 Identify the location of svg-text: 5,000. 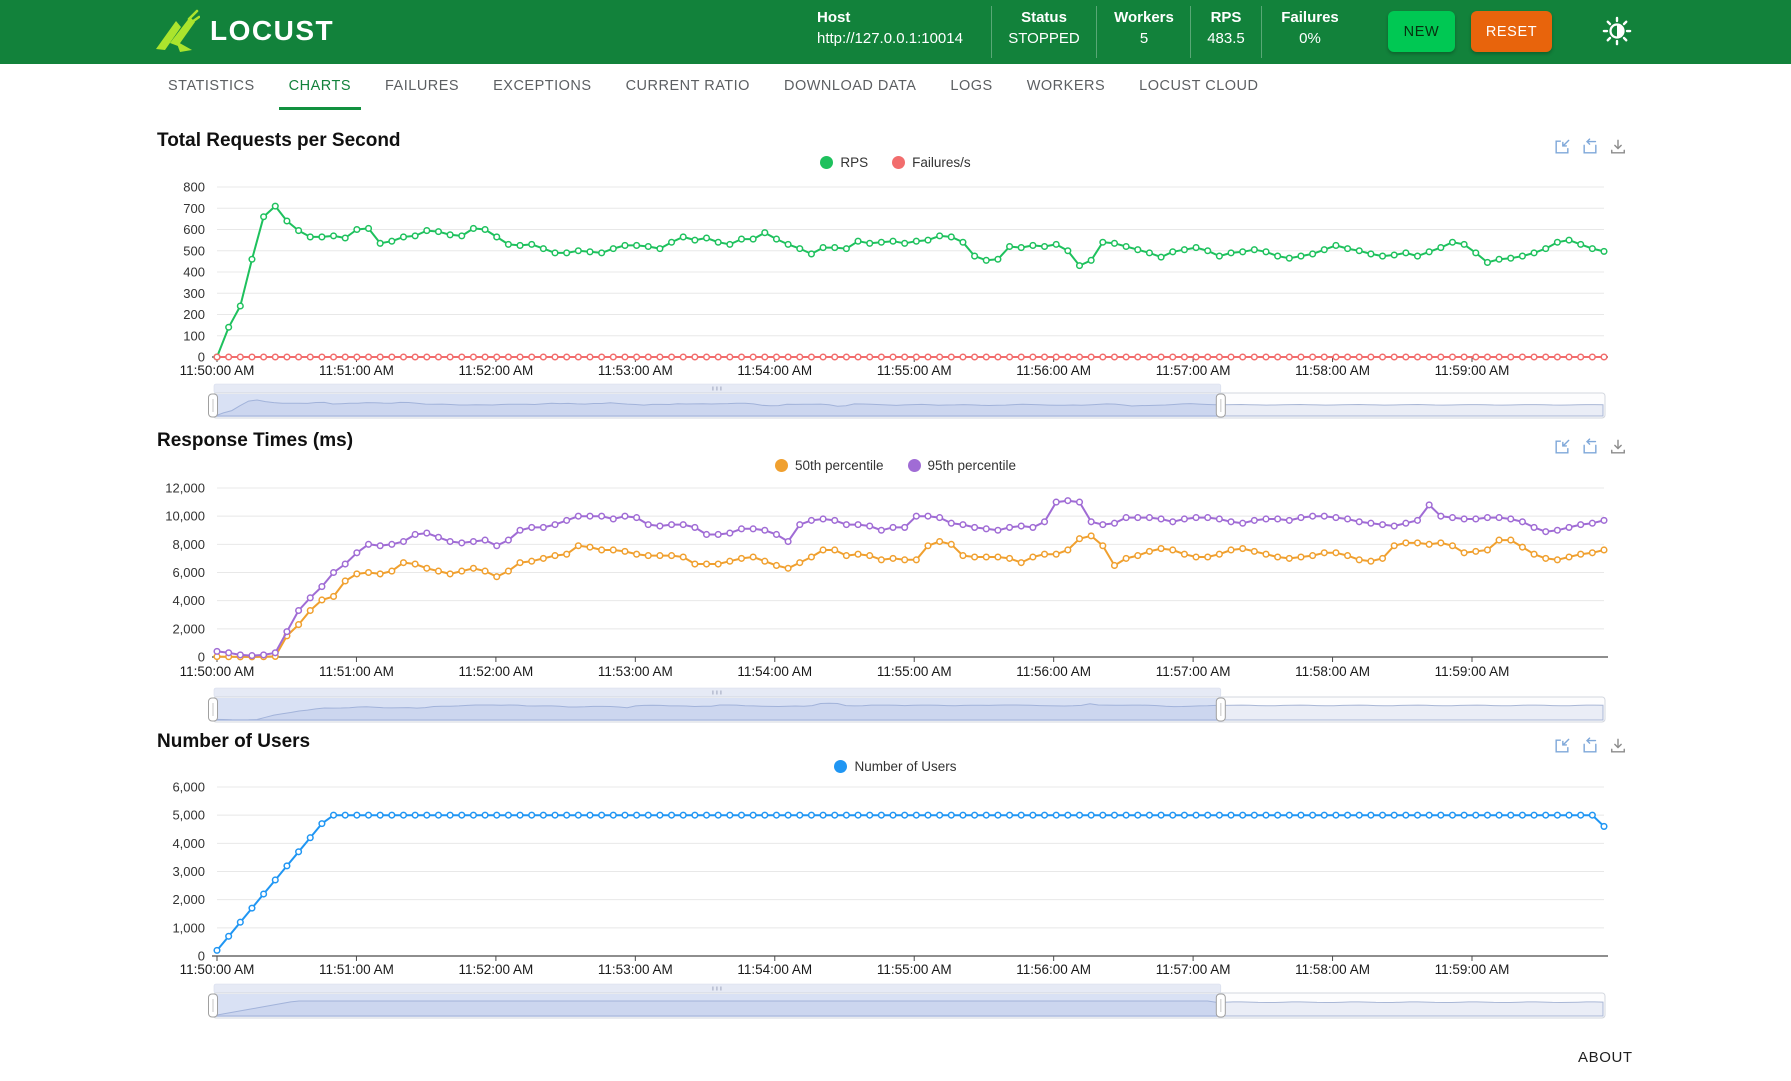
(188, 815).